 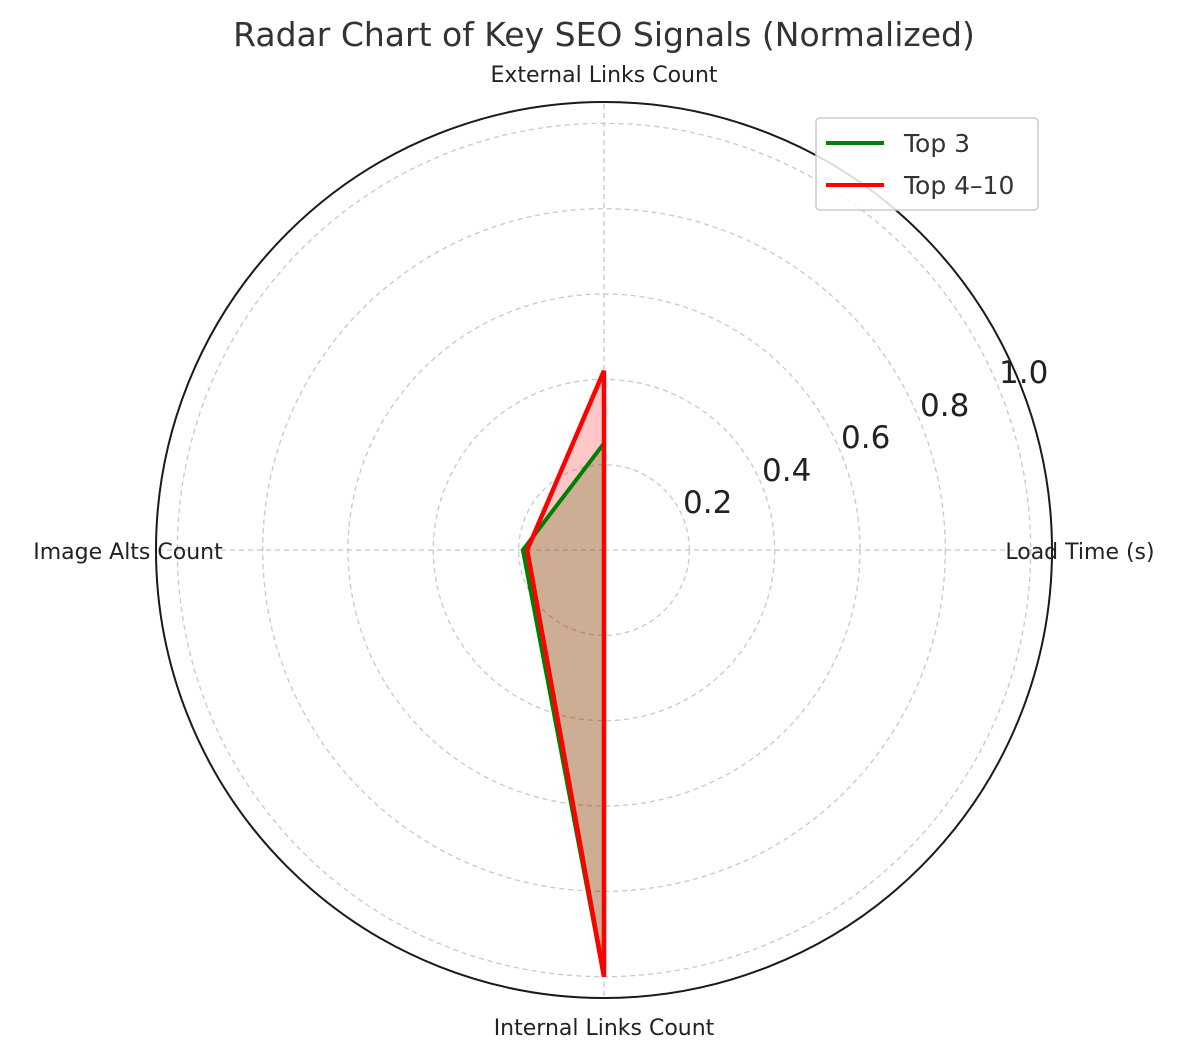 What do you see at coordinates (936, 143) in the screenshot?
I see `legend-label-top-3: Top 3` at bounding box center [936, 143].